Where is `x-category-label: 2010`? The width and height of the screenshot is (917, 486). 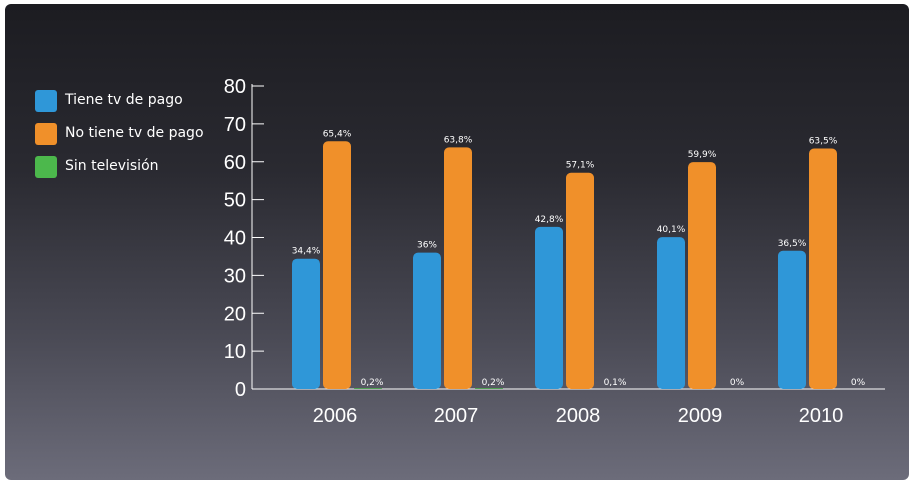
x-category-label: 2010 is located at coordinates (821, 416).